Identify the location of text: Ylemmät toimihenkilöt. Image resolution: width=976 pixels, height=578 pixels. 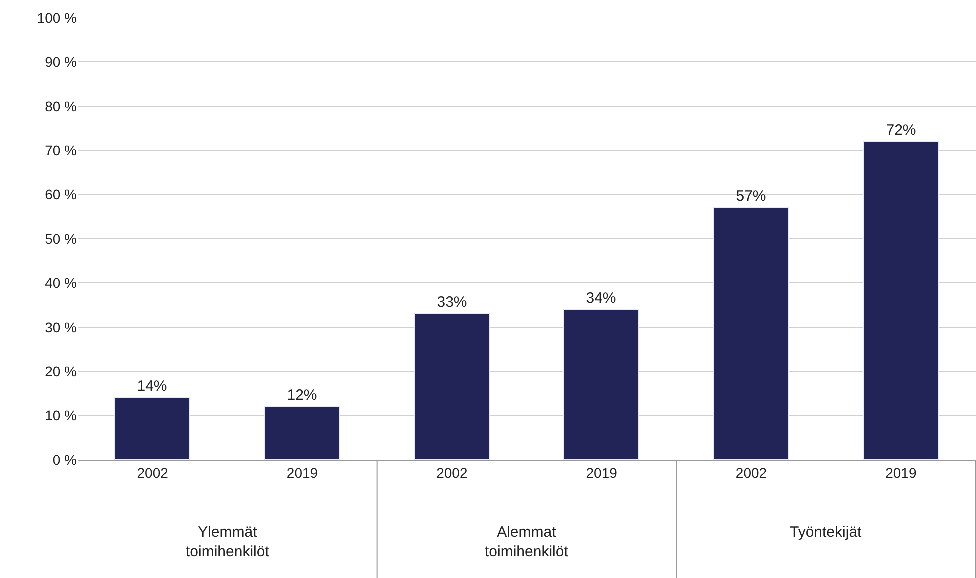
(228, 542).